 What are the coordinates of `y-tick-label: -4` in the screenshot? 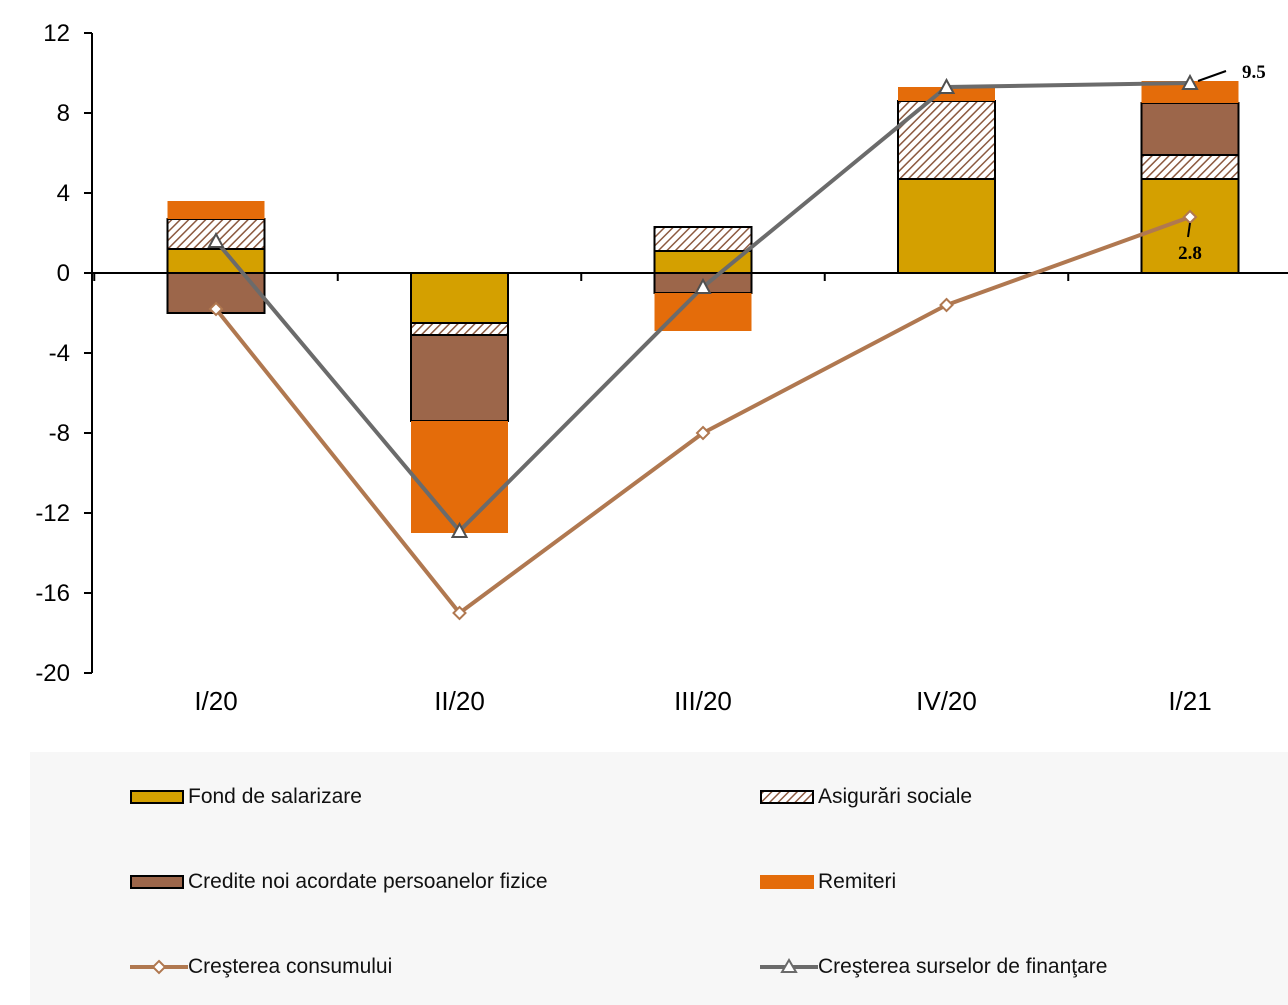 It's located at (59, 353).